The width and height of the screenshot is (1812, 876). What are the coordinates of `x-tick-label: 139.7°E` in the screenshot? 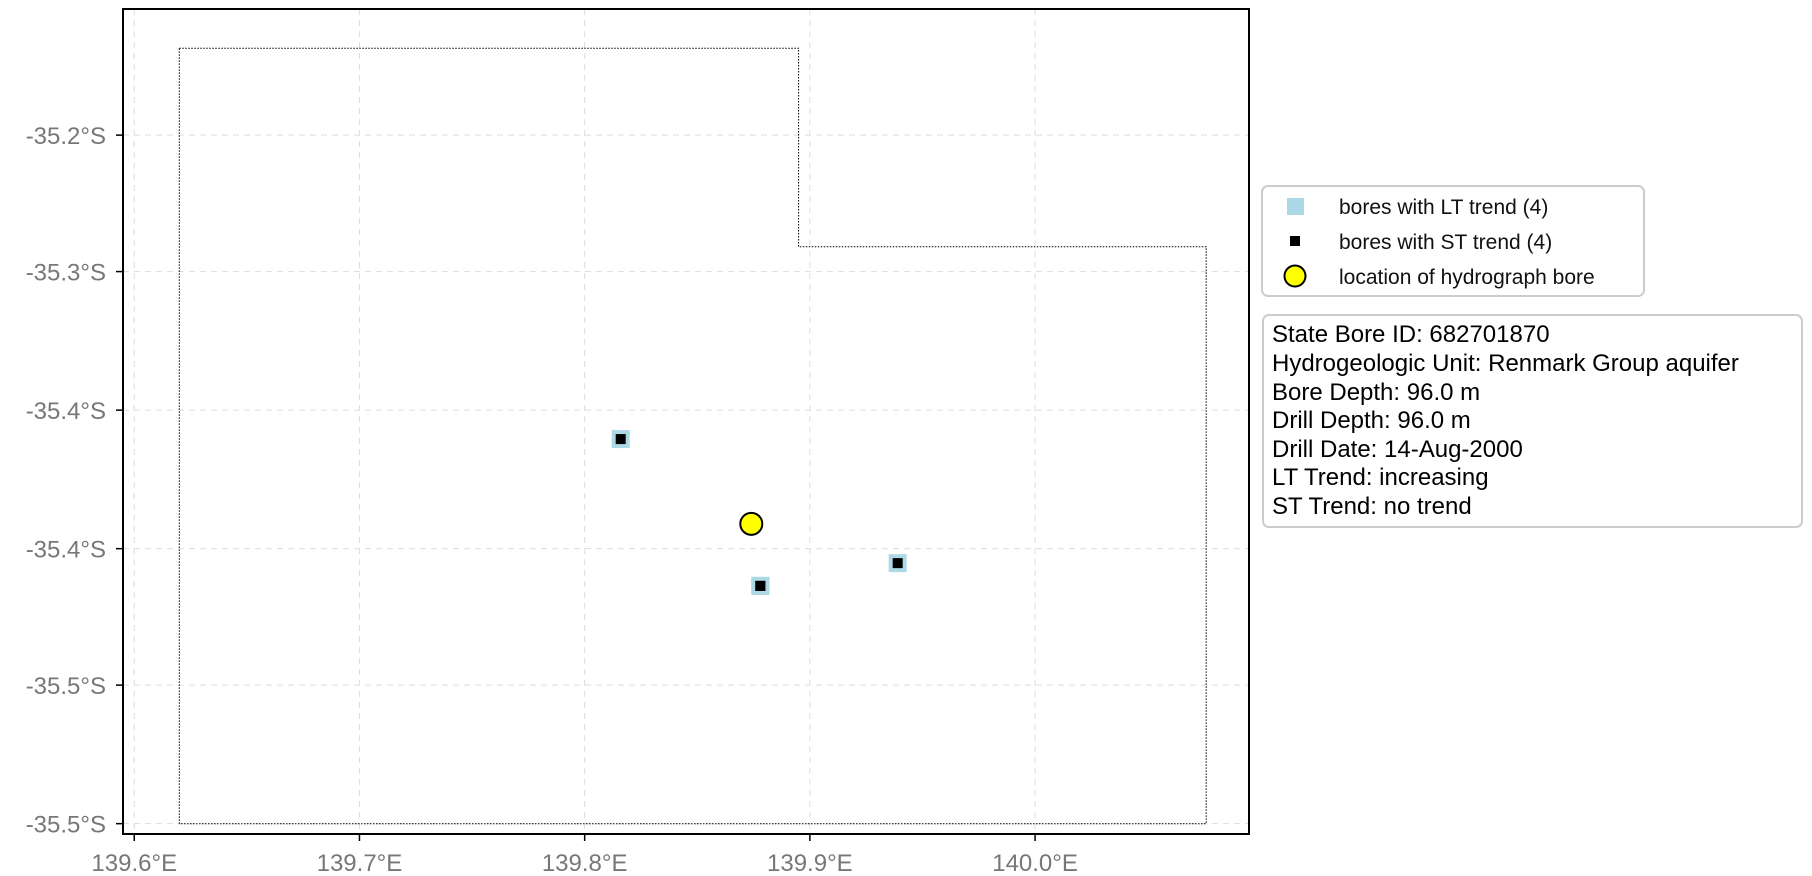 It's located at (360, 863).